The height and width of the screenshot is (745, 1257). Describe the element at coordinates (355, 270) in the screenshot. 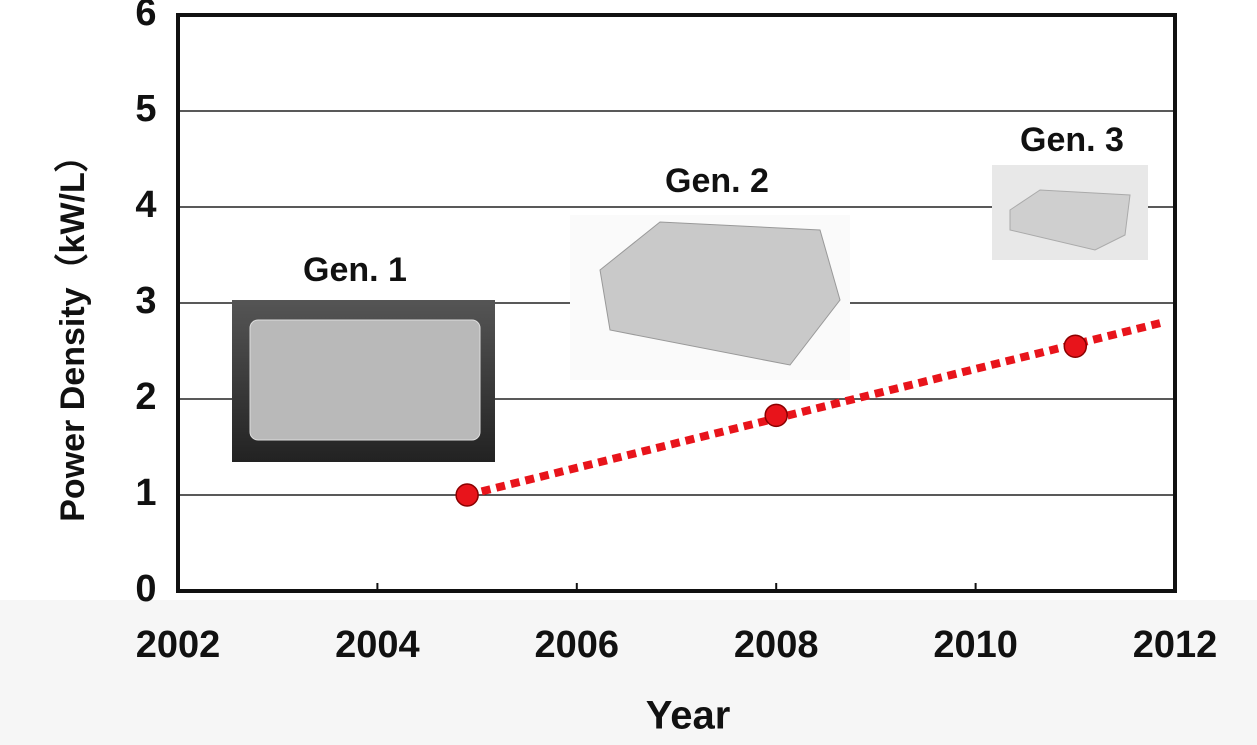

I see `annotation: Gen. 1` at that location.